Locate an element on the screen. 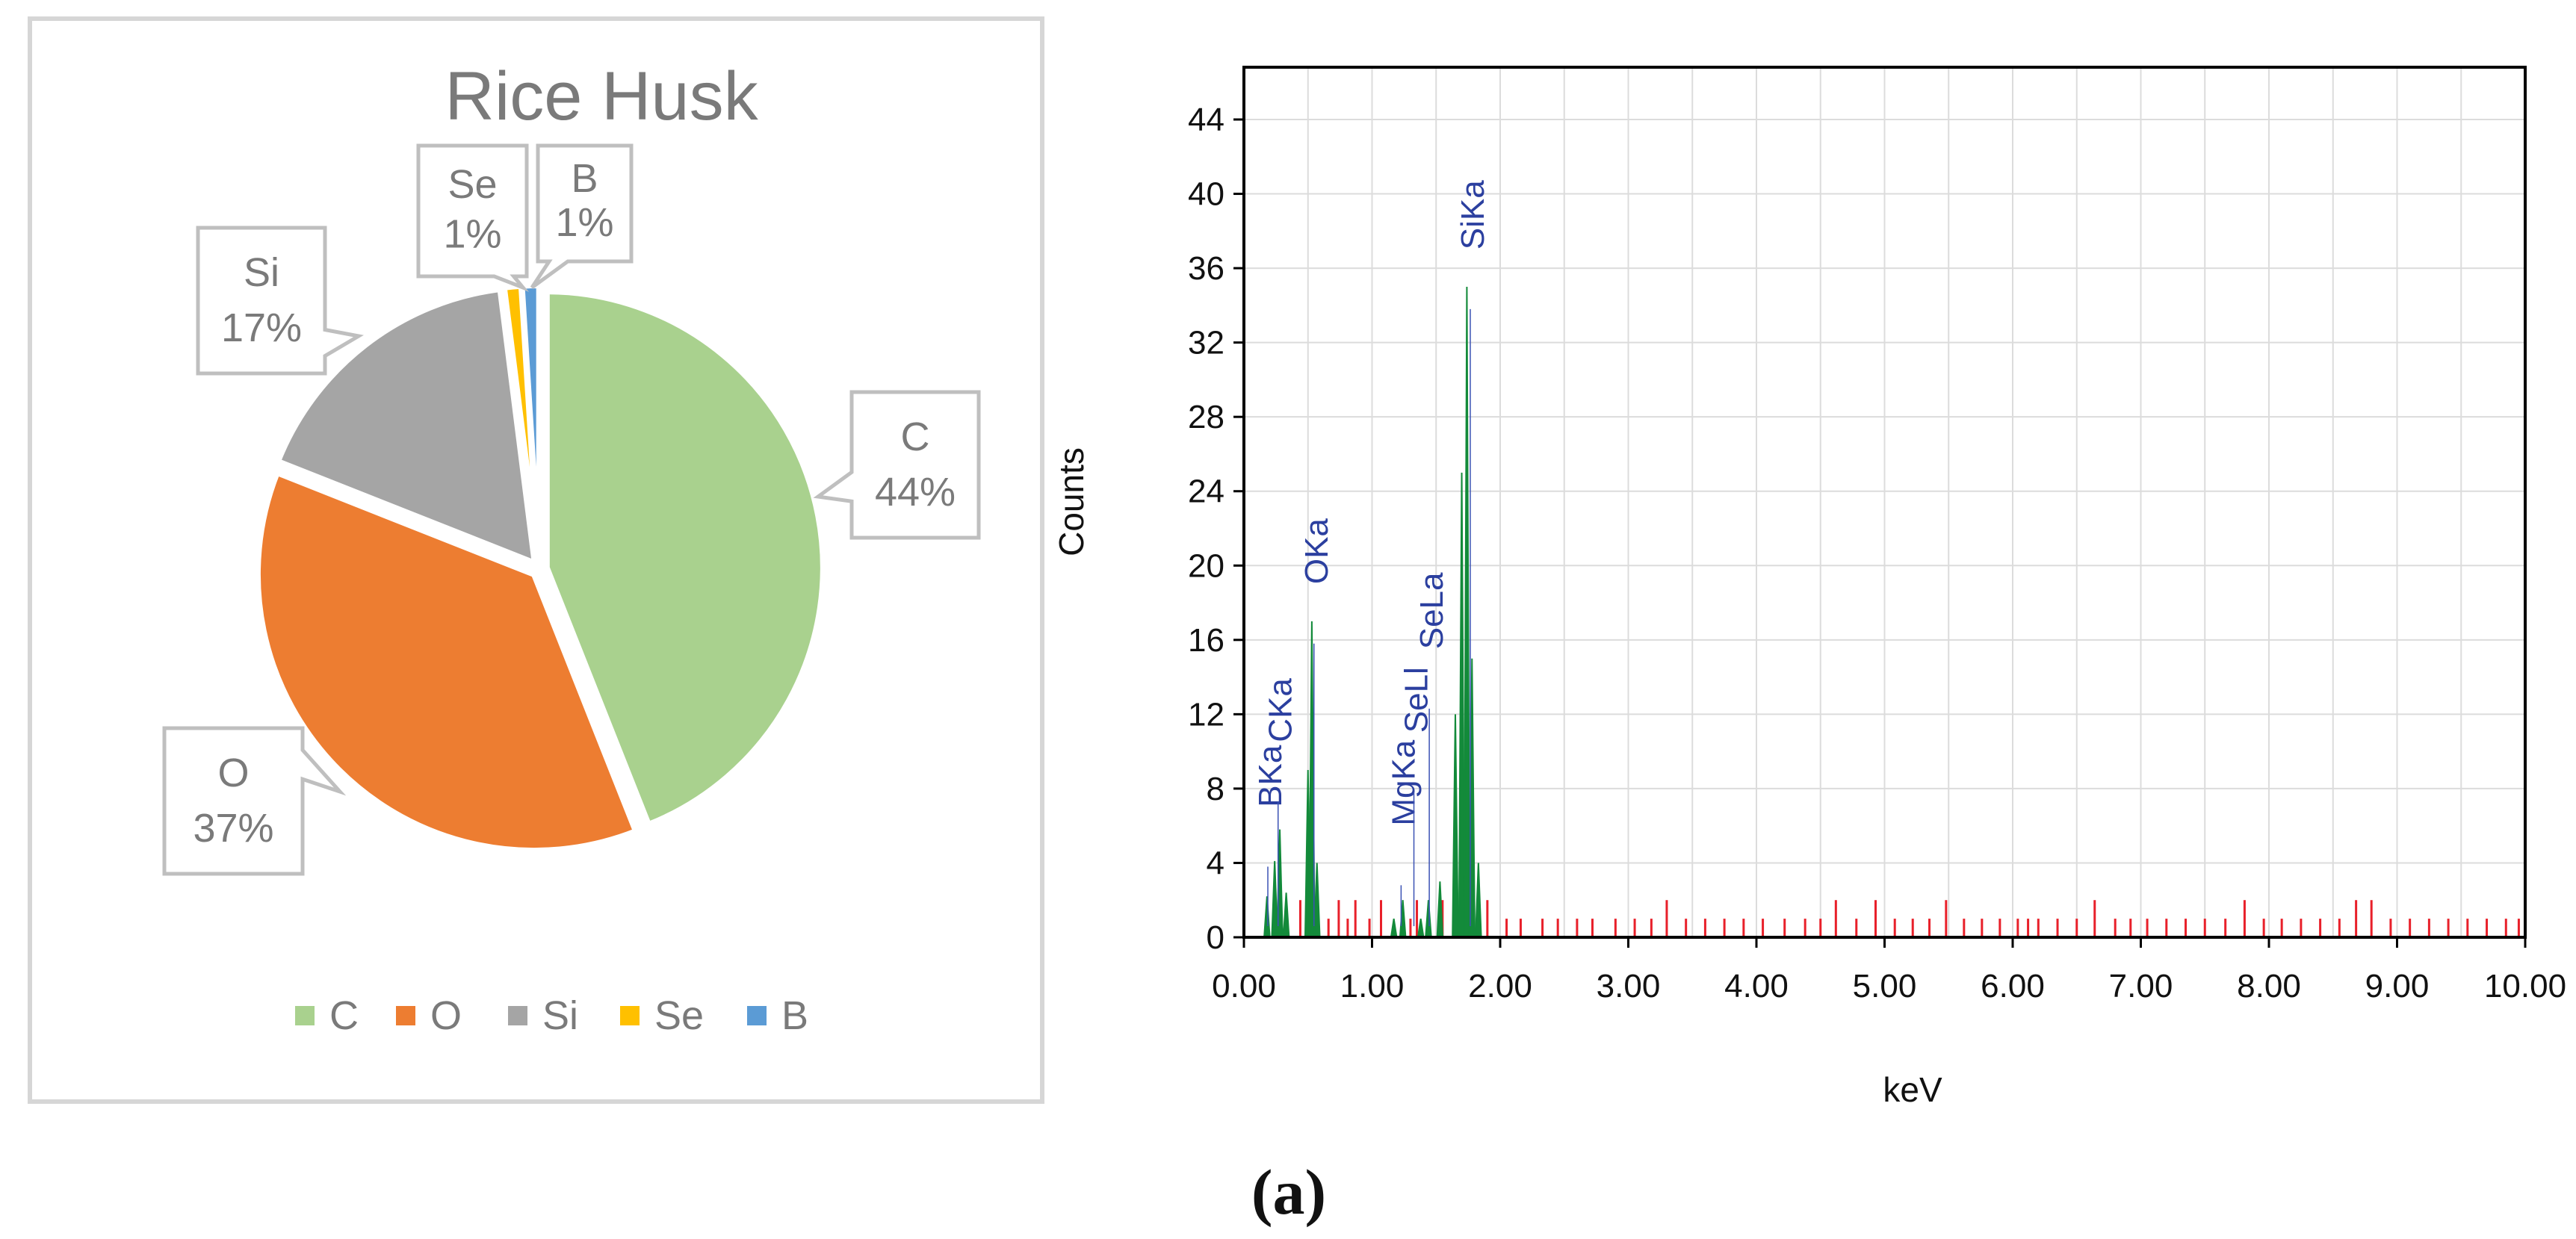  legend-entry-se: Se is located at coordinates (662, 1015).